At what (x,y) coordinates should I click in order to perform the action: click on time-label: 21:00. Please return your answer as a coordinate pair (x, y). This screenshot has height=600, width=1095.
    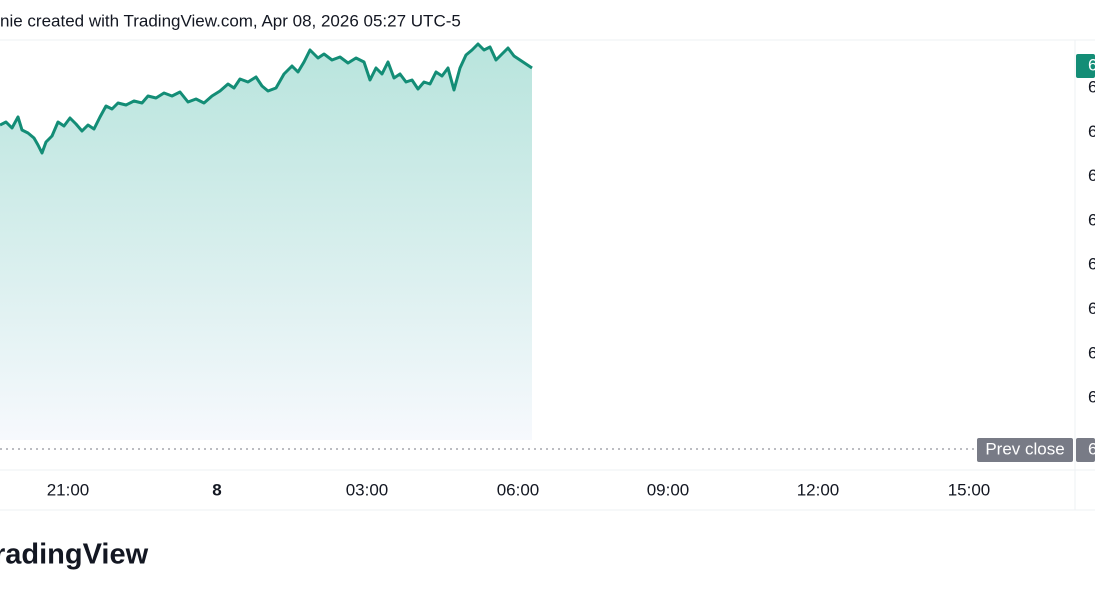
    Looking at the image, I should click on (68, 489).